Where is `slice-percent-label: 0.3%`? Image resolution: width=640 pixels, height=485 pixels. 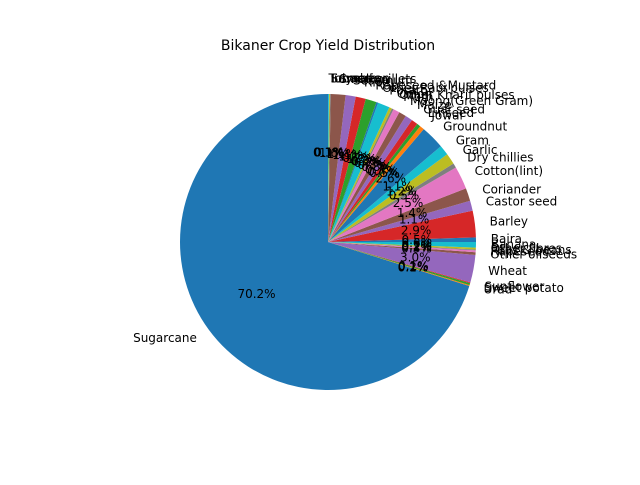
slice-percent-label: 0.3% is located at coordinates (365, 161).